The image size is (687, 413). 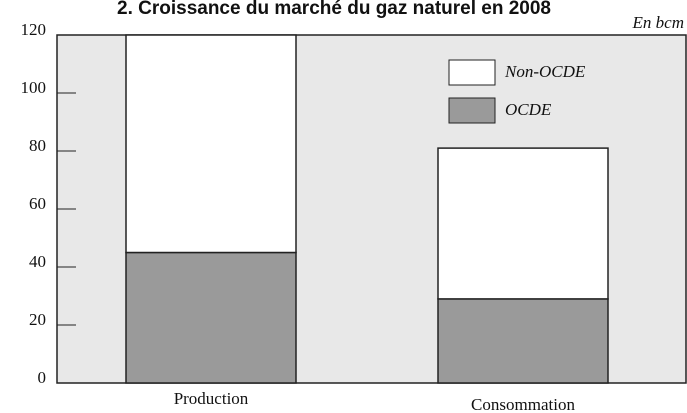 What do you see at coordinates (545, 71) in the screenshot?
I see `legend-label: Non-OCDE` at bounding box center [545, 71].